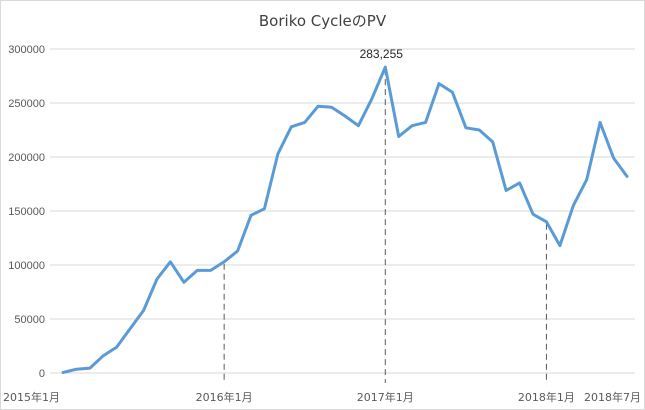 This screenshot has height=410, width=645. Describe the element at coordinates (26, 104) in the screenshot. I see `y-tick-label: 250000` at that location.